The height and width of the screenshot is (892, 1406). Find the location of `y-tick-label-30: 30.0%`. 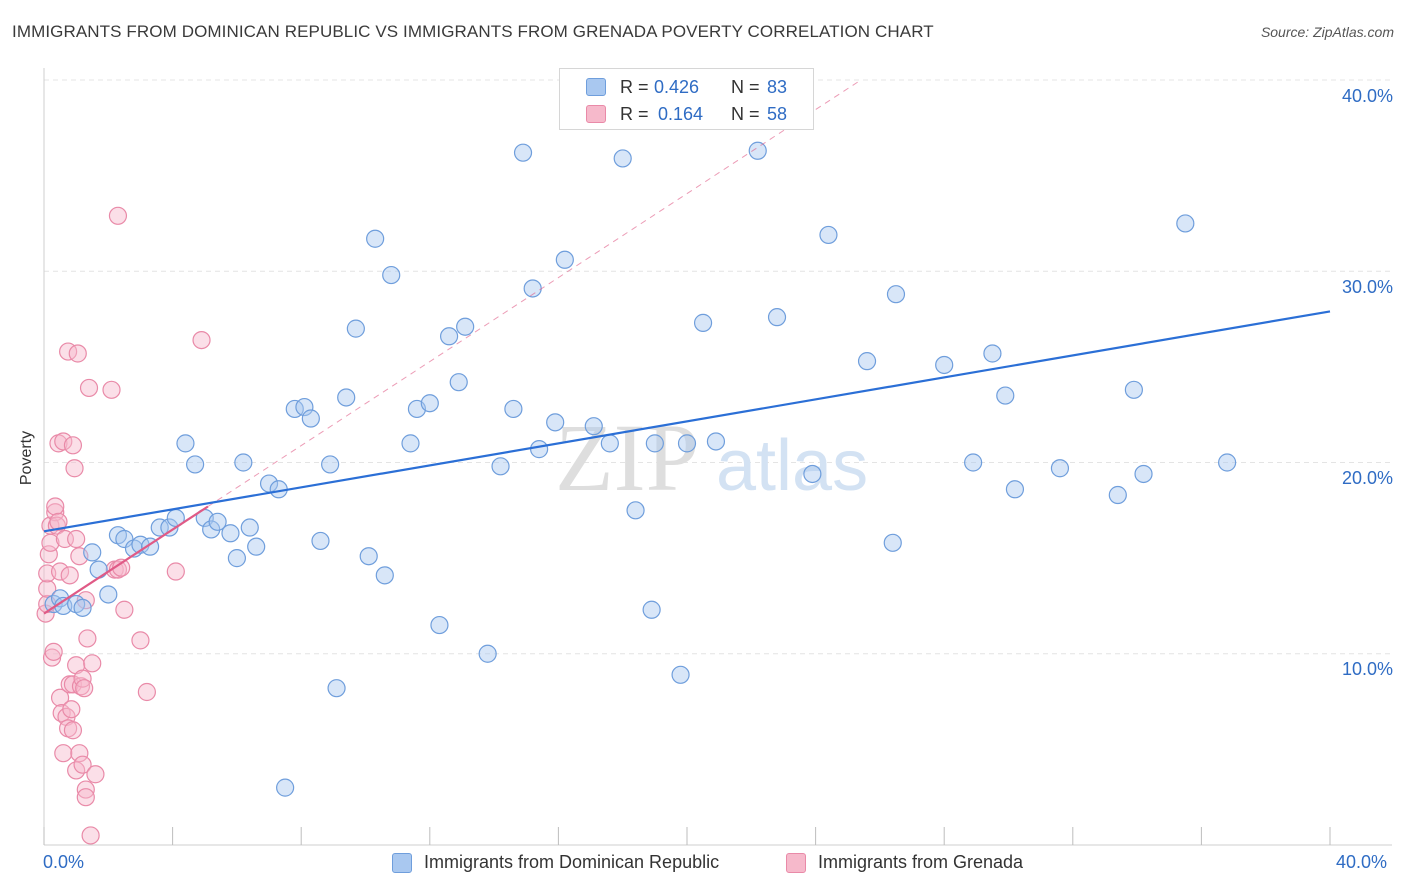

y-tick-label-30: 30.0% is located at coordinates (1367, 287).